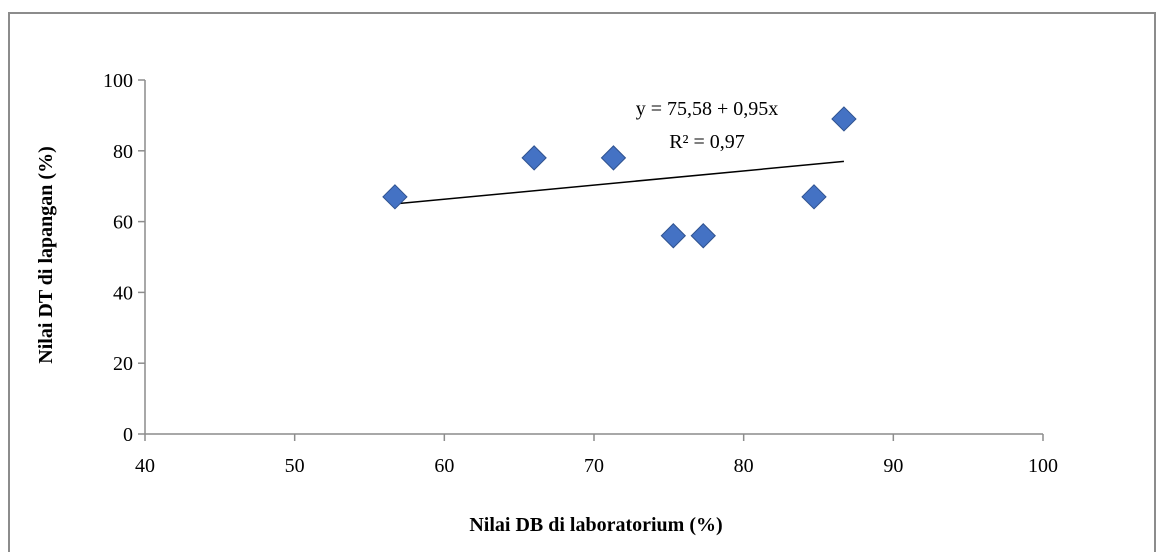 The height and width of the screenshot is (552, 1160). I want to click on trendline-r-squared: R² = 0,97, so click(707, 142).